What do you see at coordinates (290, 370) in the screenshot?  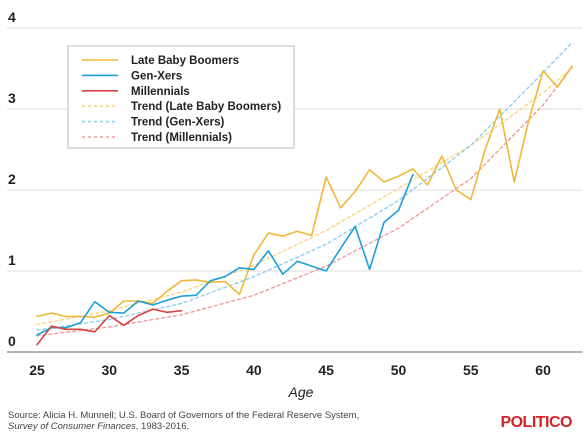 I see `x-axis-ticks: 25 30 35 40 45 50 55 60` at bounding box center [290, 370].